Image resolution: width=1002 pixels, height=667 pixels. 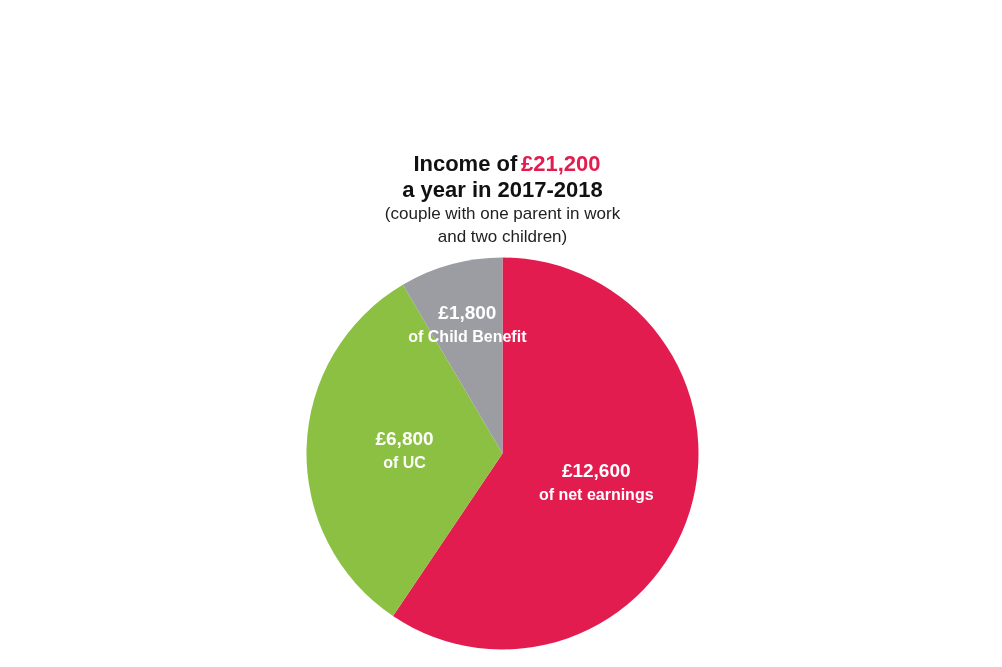 What do you see at coordinates (405, 463) in the screenshot?
I see `slice-label: of UC` at bounding box center [405, 463].